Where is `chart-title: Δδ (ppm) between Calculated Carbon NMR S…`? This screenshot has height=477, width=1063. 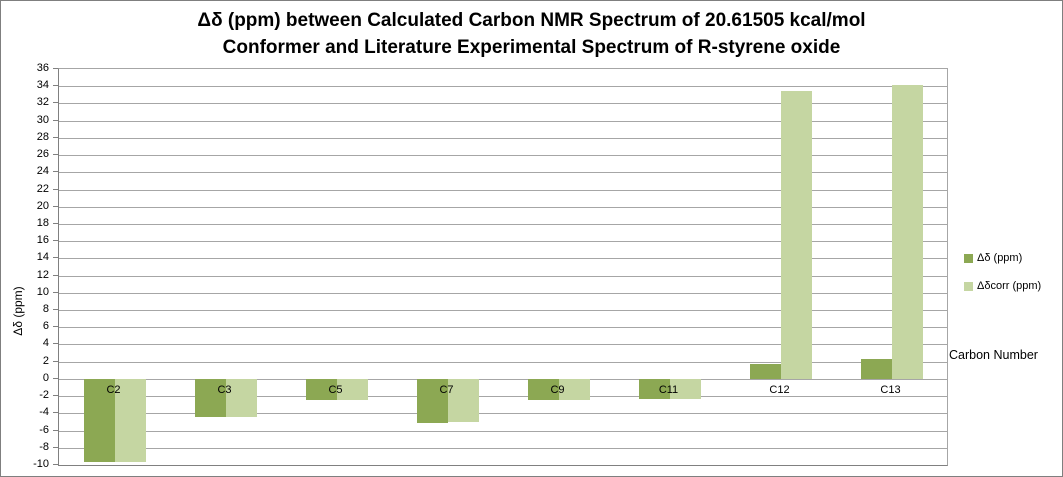
chart-title: Δδ (ppm) between Calculated Carbon NMR S… is located at coordinates (531, 34).